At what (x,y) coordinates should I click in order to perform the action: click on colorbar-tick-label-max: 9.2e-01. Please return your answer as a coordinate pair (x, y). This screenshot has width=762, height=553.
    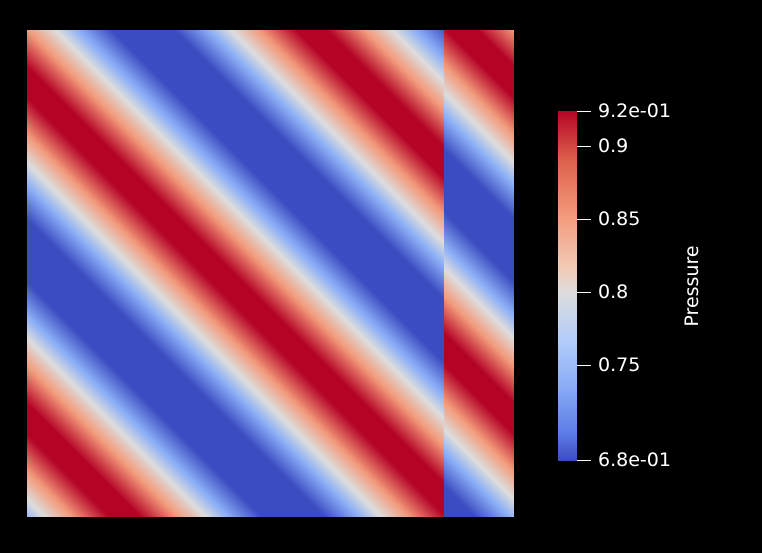
    Looking at the image, I should click on (634, 111).